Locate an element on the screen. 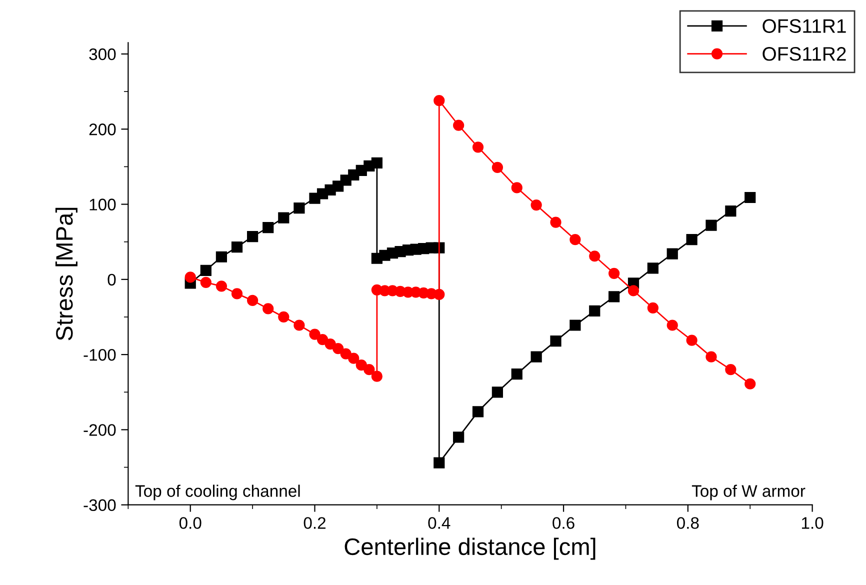 The height and width of the screenshot is (585, 866). legend-label: OFS11R1 is located at coordinates (804, 26).